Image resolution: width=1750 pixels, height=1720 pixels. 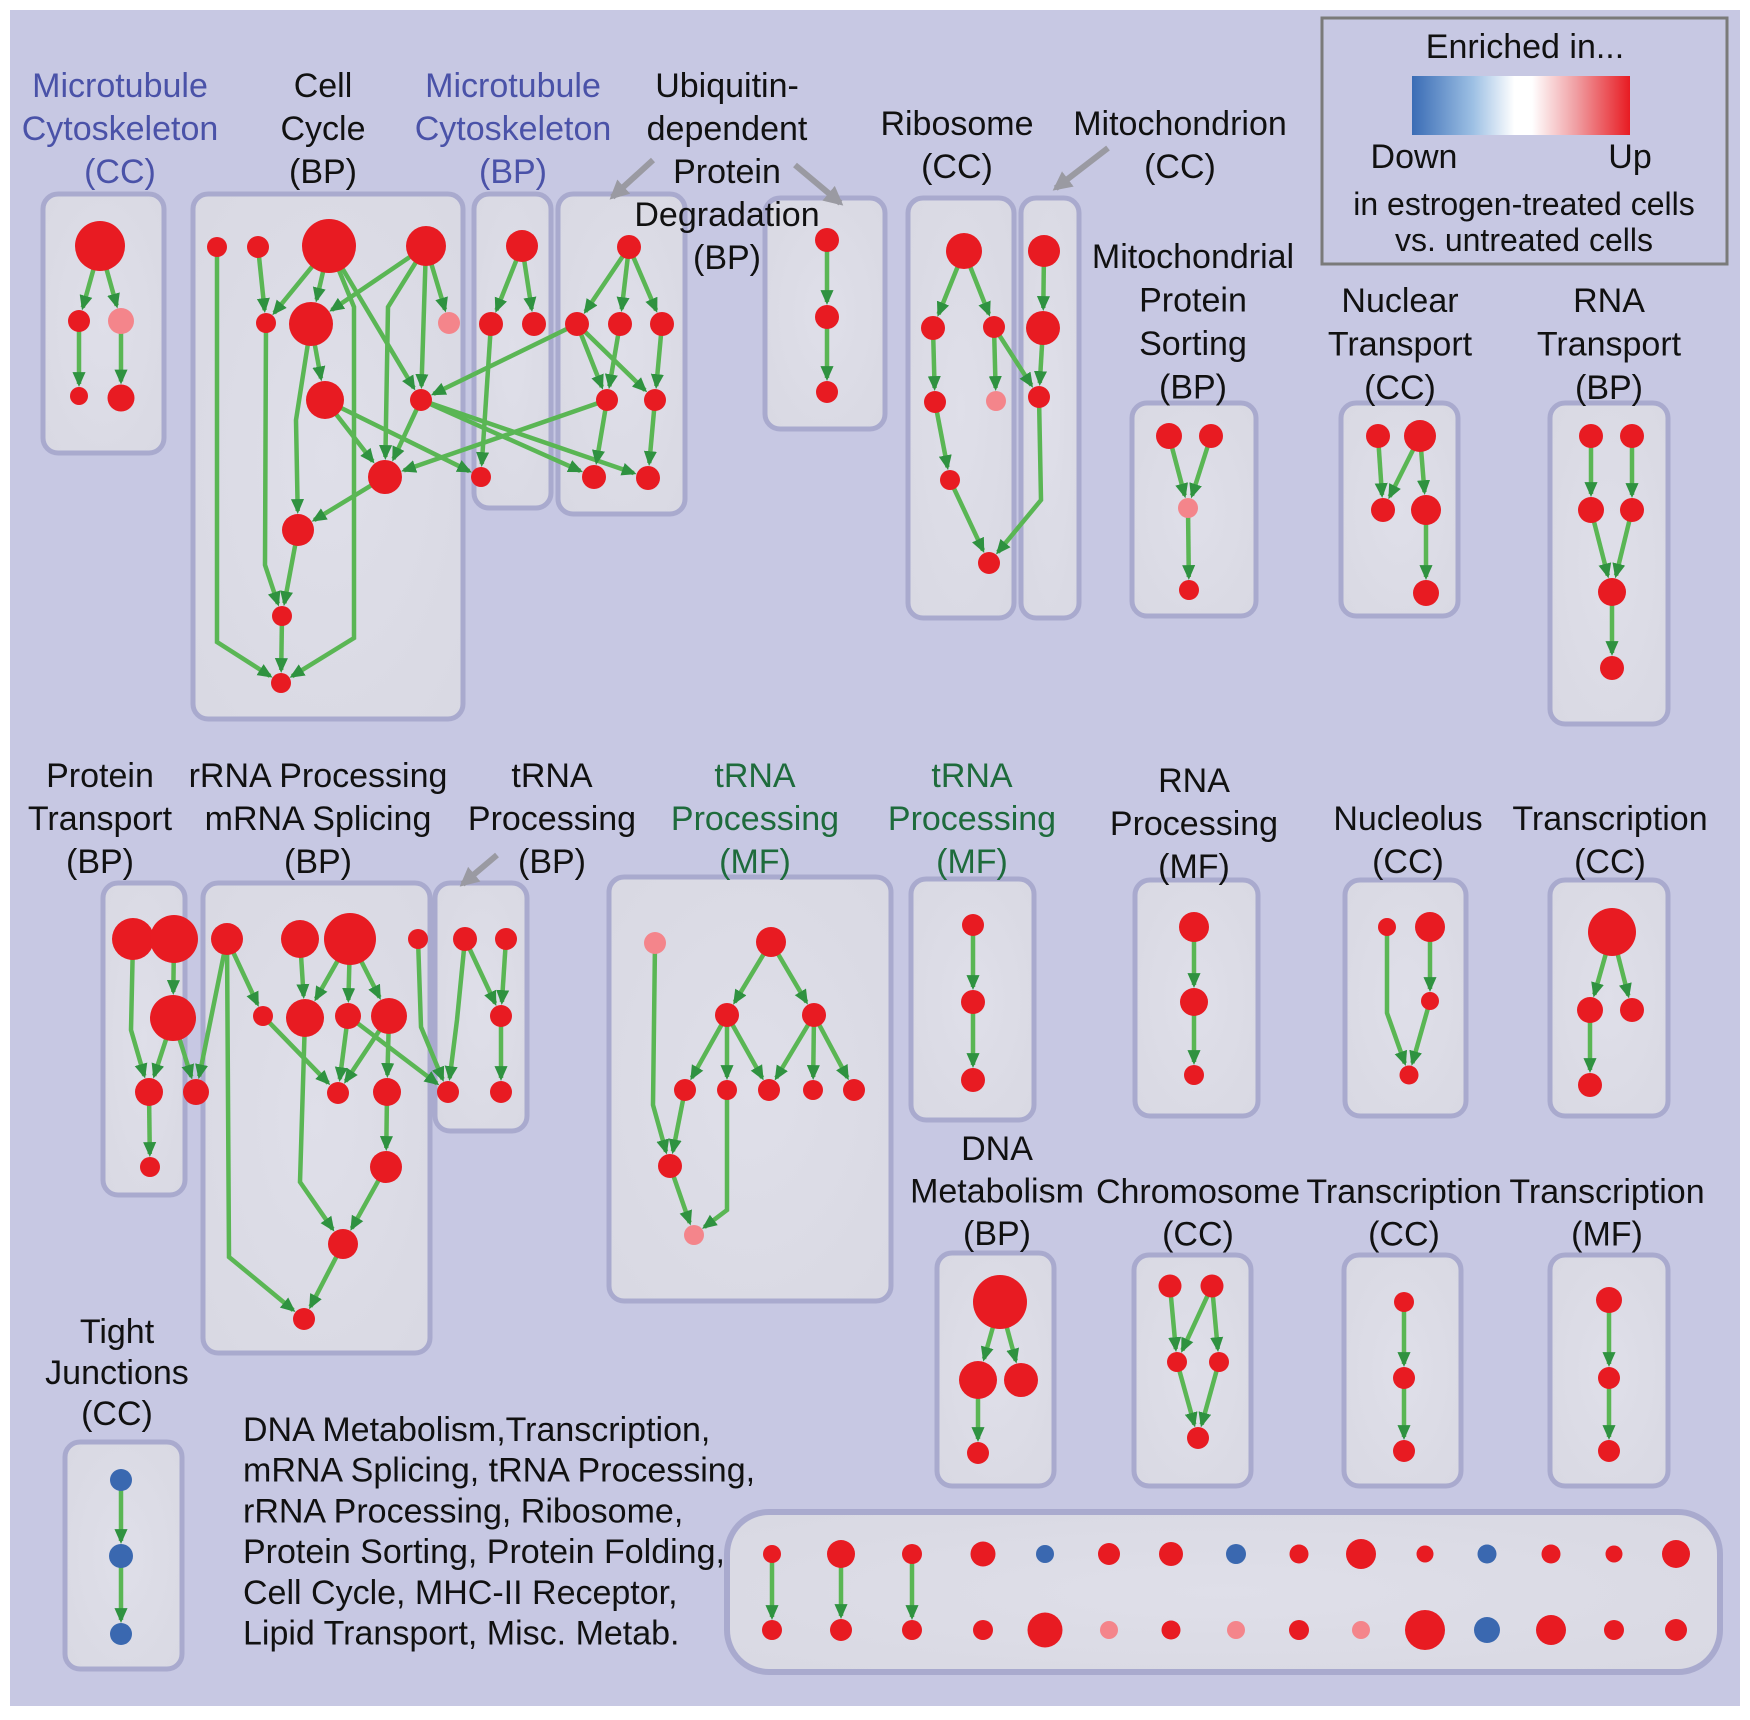 I want to click on svg-text: dependent, so click(x=727, y=129).